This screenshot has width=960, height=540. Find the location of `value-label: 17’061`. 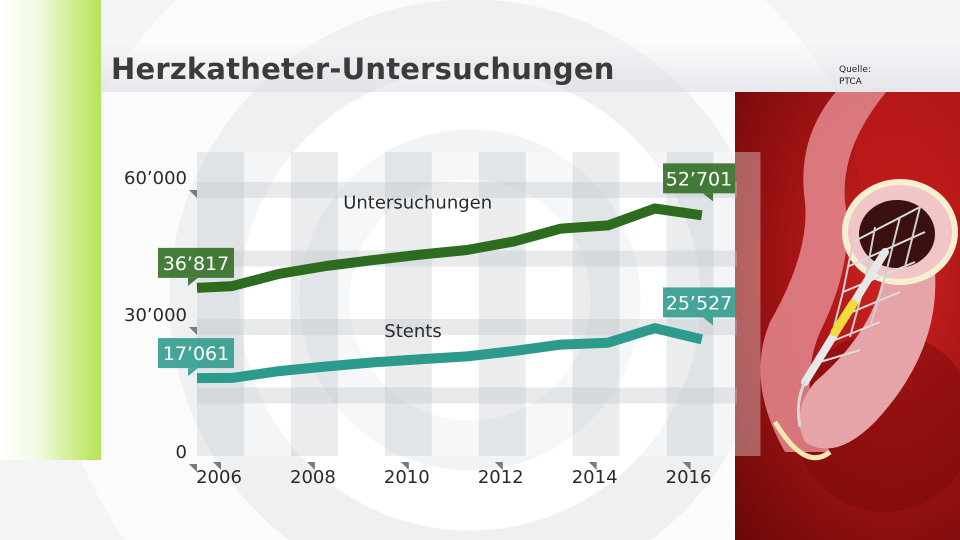

value-label: 17’061 is located at coordinates (196, 354).